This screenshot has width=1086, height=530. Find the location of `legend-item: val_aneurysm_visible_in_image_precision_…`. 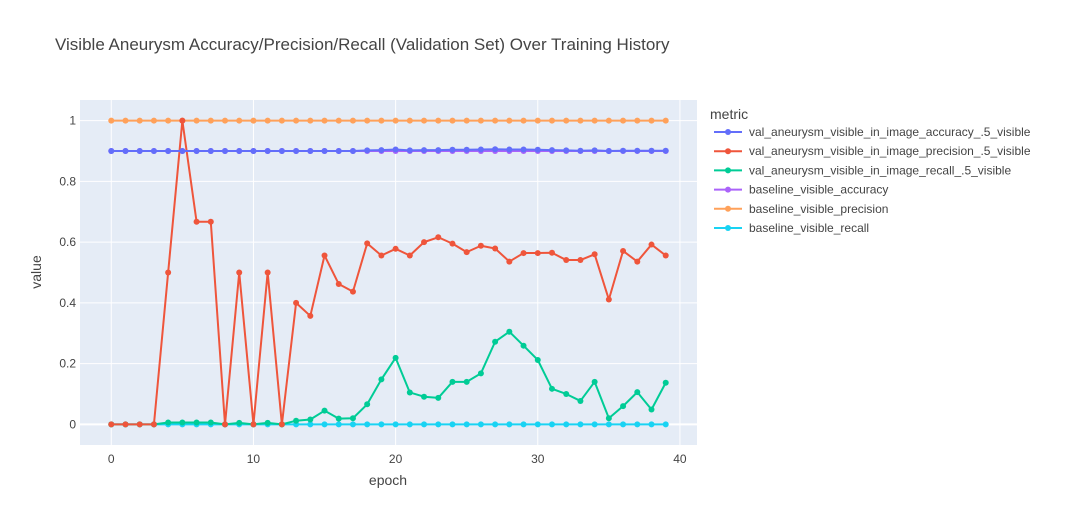

legend-item: val_aneurysm_visible_in_image_precision_… is located at coordinates (872, 151).